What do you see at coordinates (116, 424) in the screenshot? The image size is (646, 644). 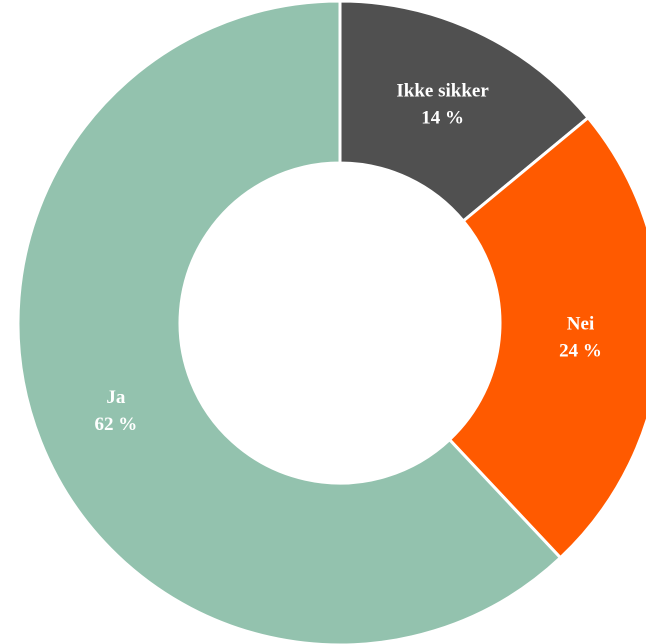 I see `segment-value-label: 62 %` at bounding box center [116, 424].